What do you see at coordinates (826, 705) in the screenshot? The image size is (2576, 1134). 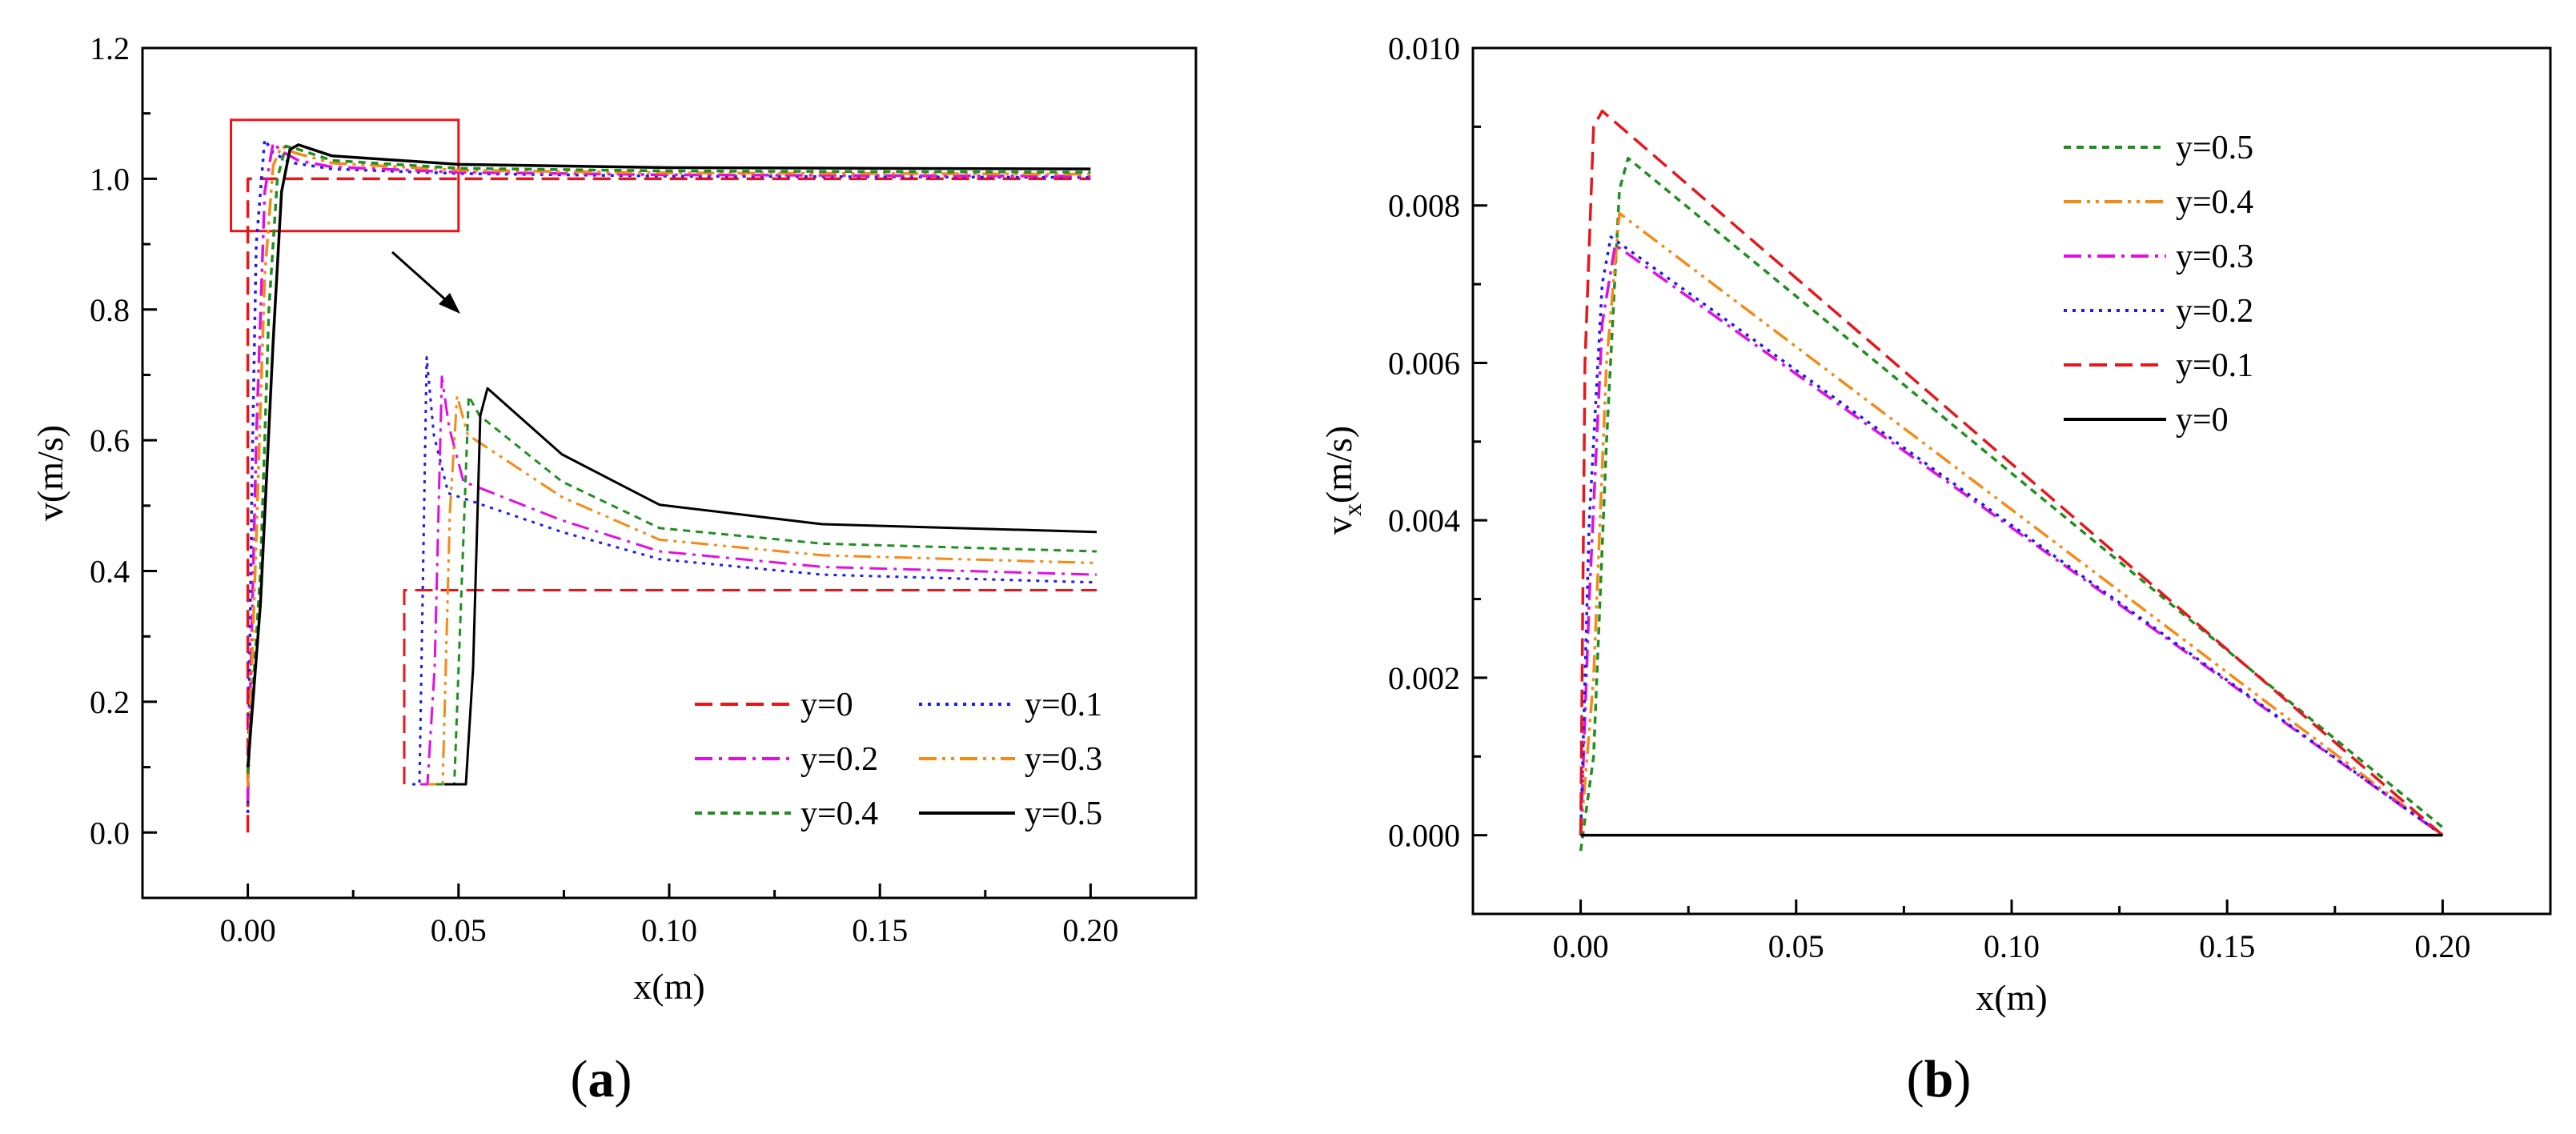 I see `chart-a-legend-label-y-0: y=0` at bounding box center [826, 705].